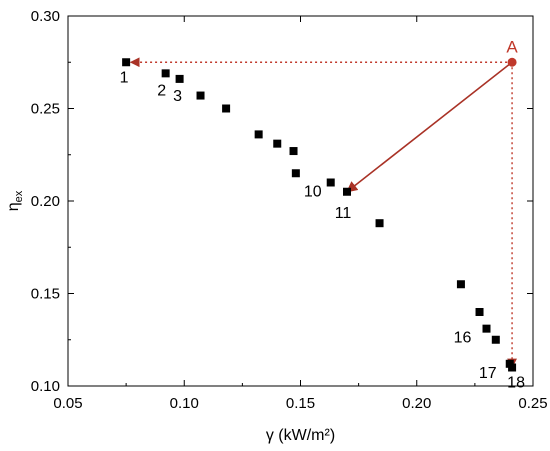  I want to click on y-tick-label: 0.15, so click(45, 294).